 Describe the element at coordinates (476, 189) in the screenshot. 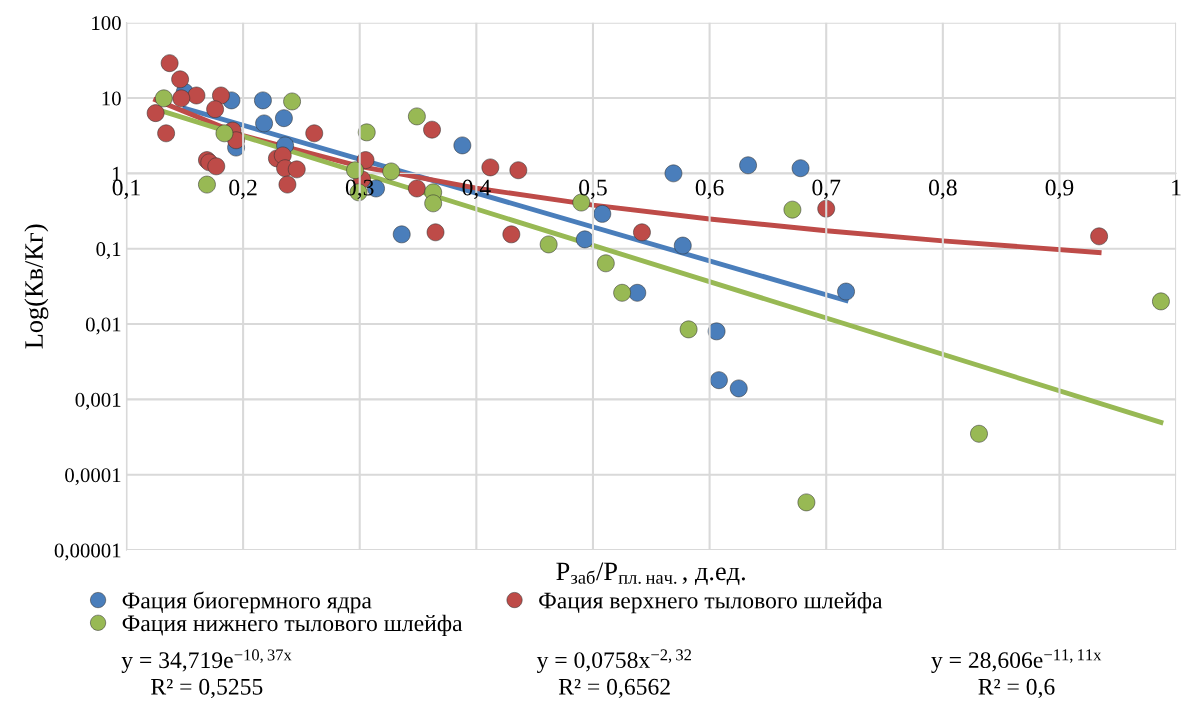

I see `x-tick-label: 0,4` at that location.